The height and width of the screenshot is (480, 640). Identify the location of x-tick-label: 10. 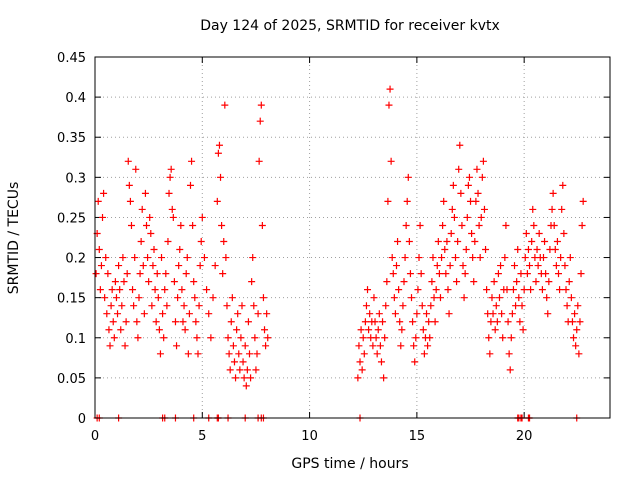
(309, 436).